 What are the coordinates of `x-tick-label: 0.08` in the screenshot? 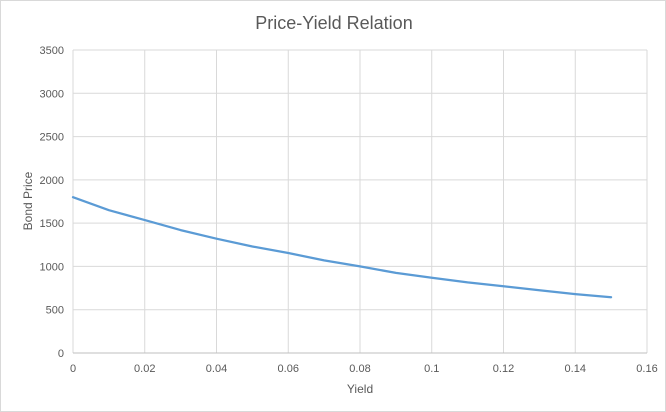 It's located at (359, 369).